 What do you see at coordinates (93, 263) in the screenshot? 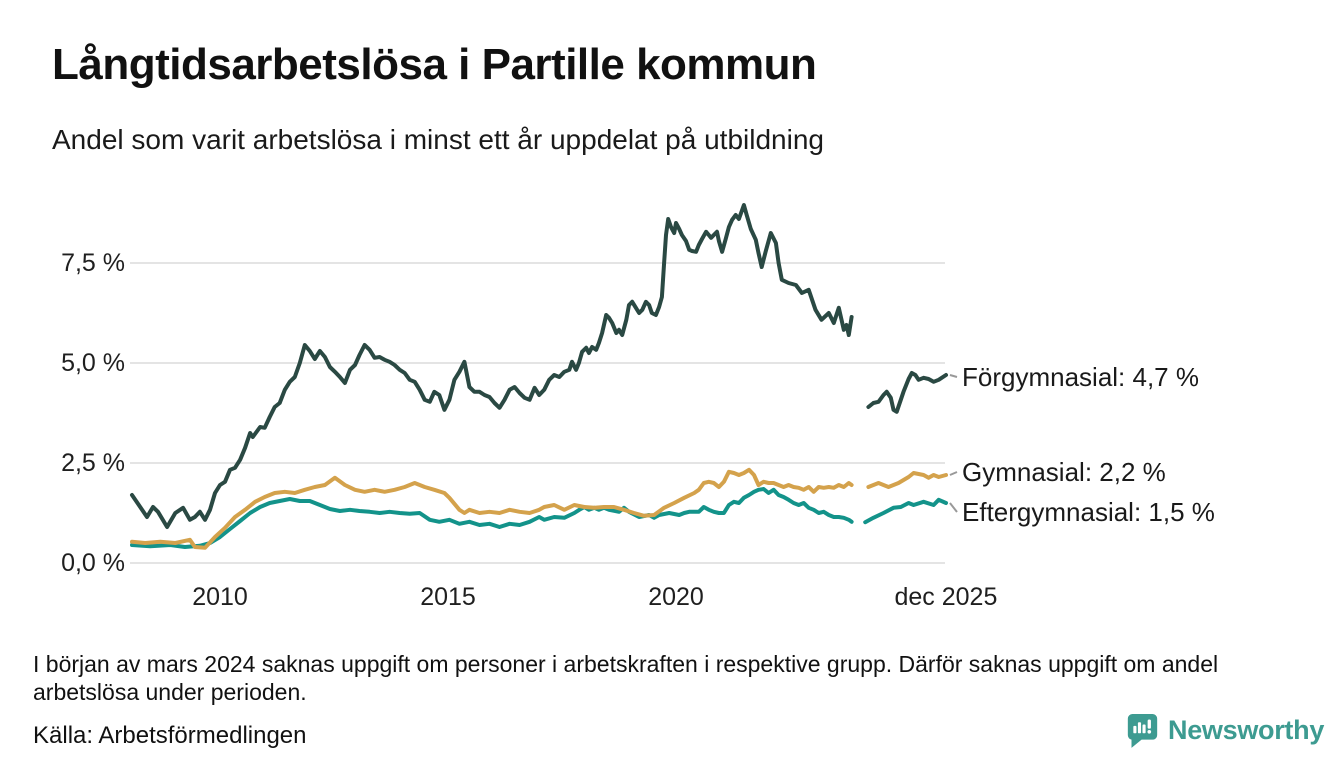
I see `y-axis-label-7.5: 7,5 %` at bounding box center [93, 263].